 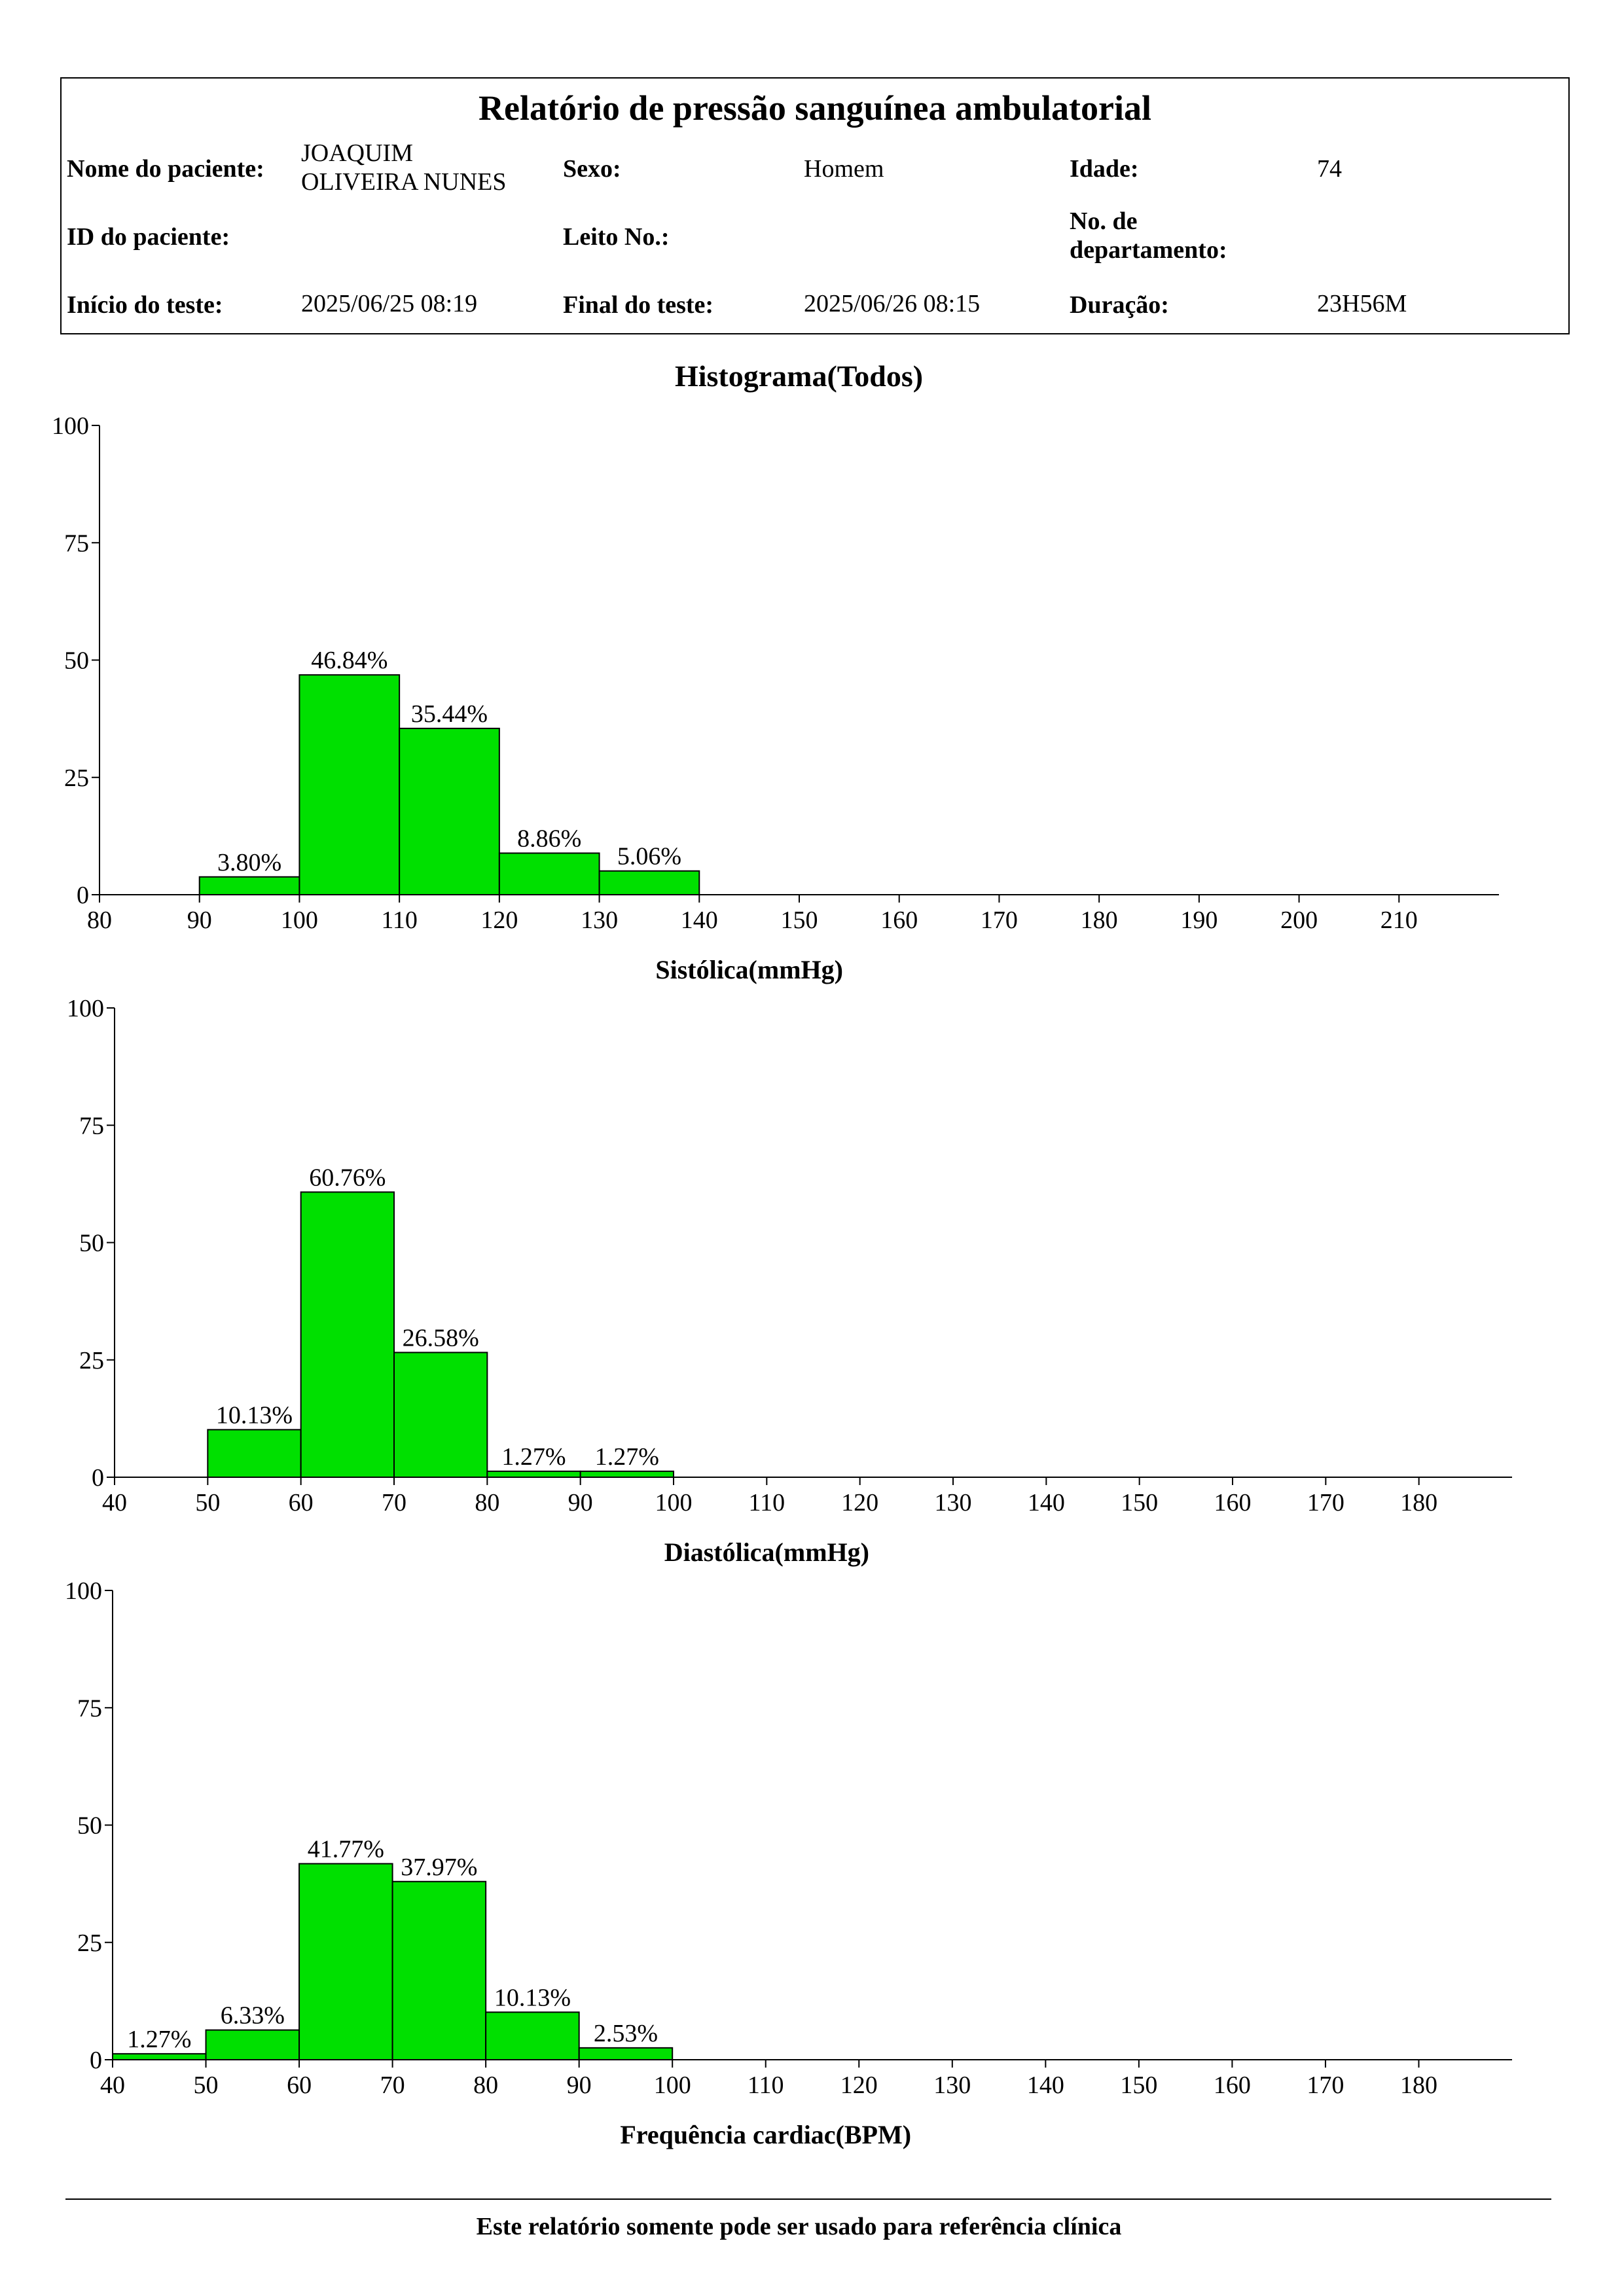 I want to click on heart-rate-bar-label: 2.53%, so click(x=626, y=2033).